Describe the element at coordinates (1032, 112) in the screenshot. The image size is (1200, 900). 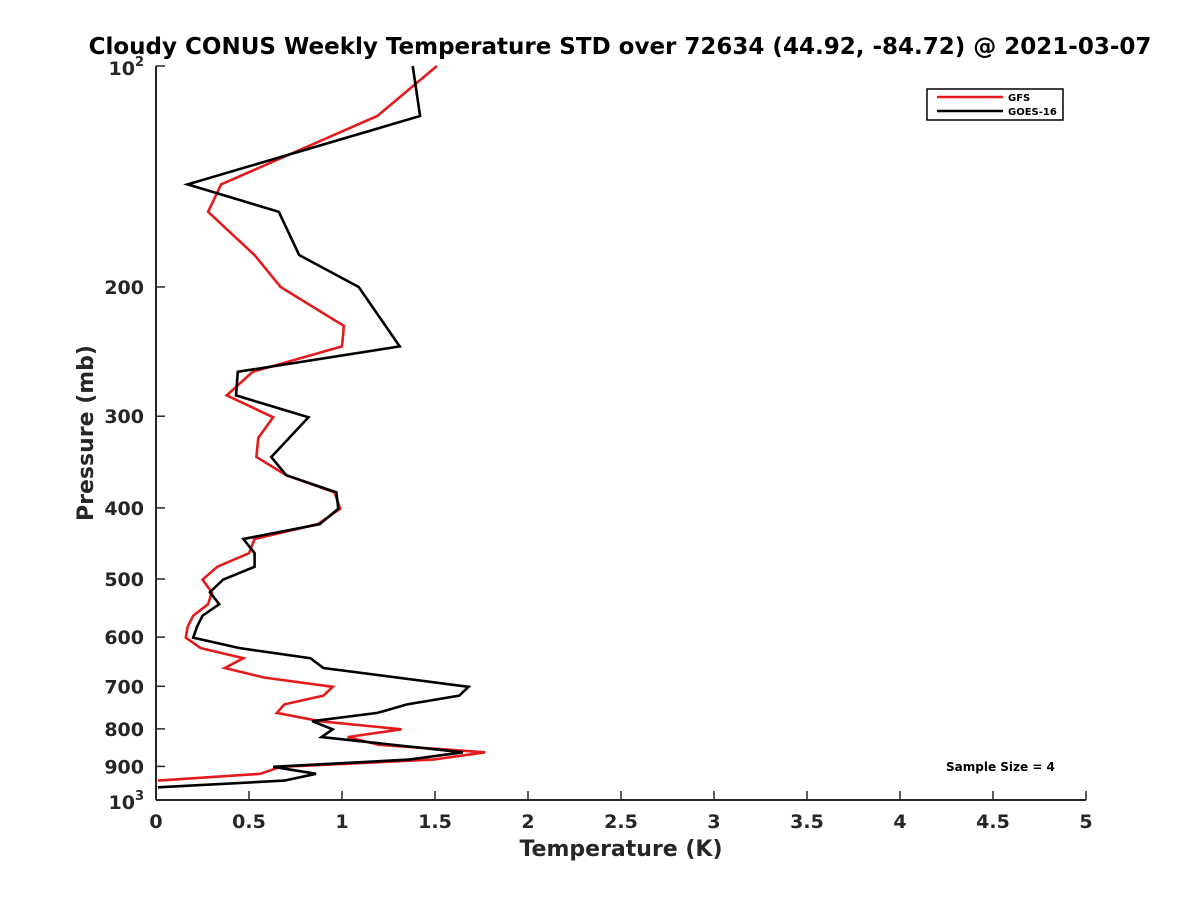
I see `legend-label-goes16: GOES-16` at that location.